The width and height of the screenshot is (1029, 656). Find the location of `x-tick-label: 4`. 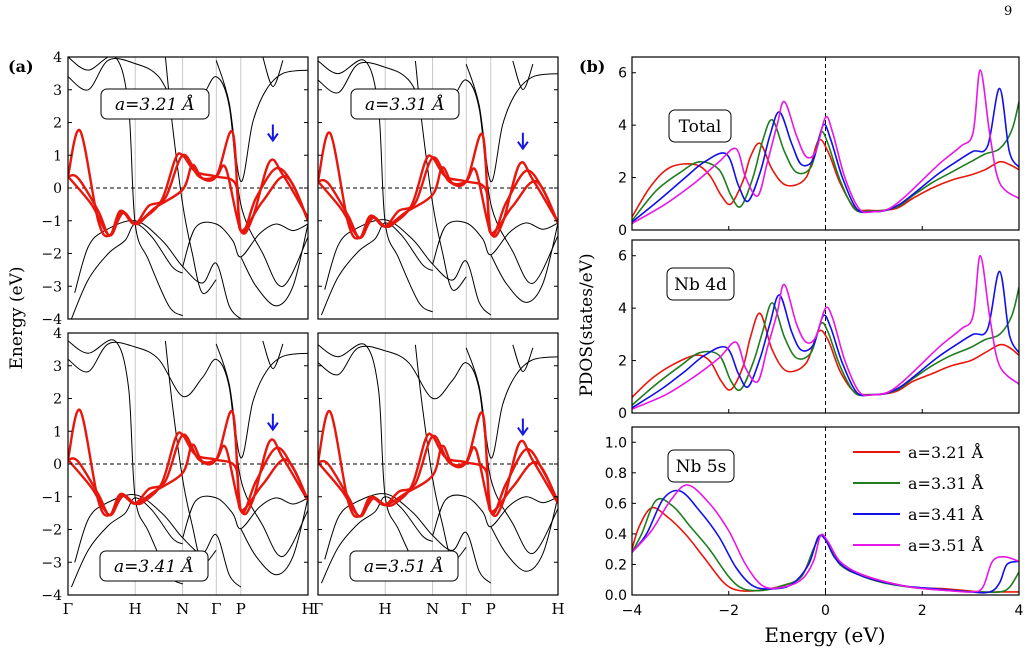

x-tick-label: 4 is located at coordinates (1019, 611).